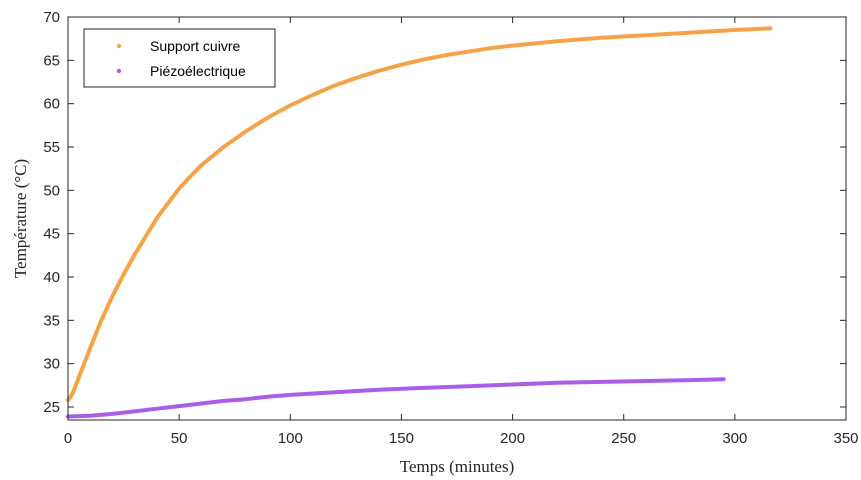 Image resolution: width=861 pixels, height=480 pixels. Describe the element at coordinates (68, 438) in the screenshot. I see `x-tick-label: 0` at that location.